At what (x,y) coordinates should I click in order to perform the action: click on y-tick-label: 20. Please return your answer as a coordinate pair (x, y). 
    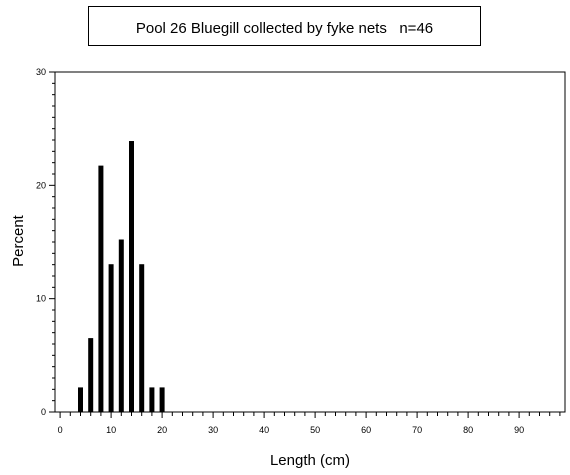
    Looking at the image, I should click on (41, 185).